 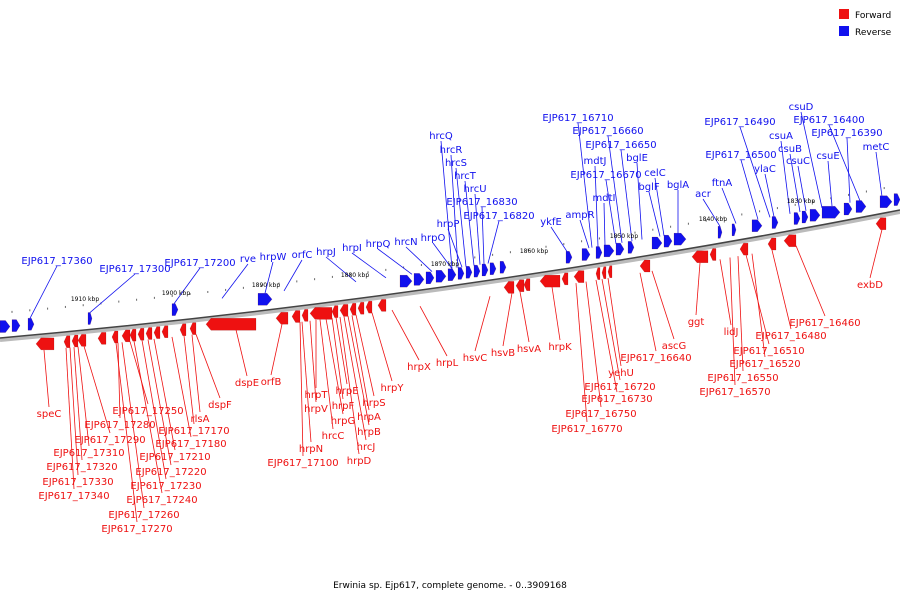 I want to click on gene-label-ejp617-17300: EJP617_17300, so click(x=134, y=269).